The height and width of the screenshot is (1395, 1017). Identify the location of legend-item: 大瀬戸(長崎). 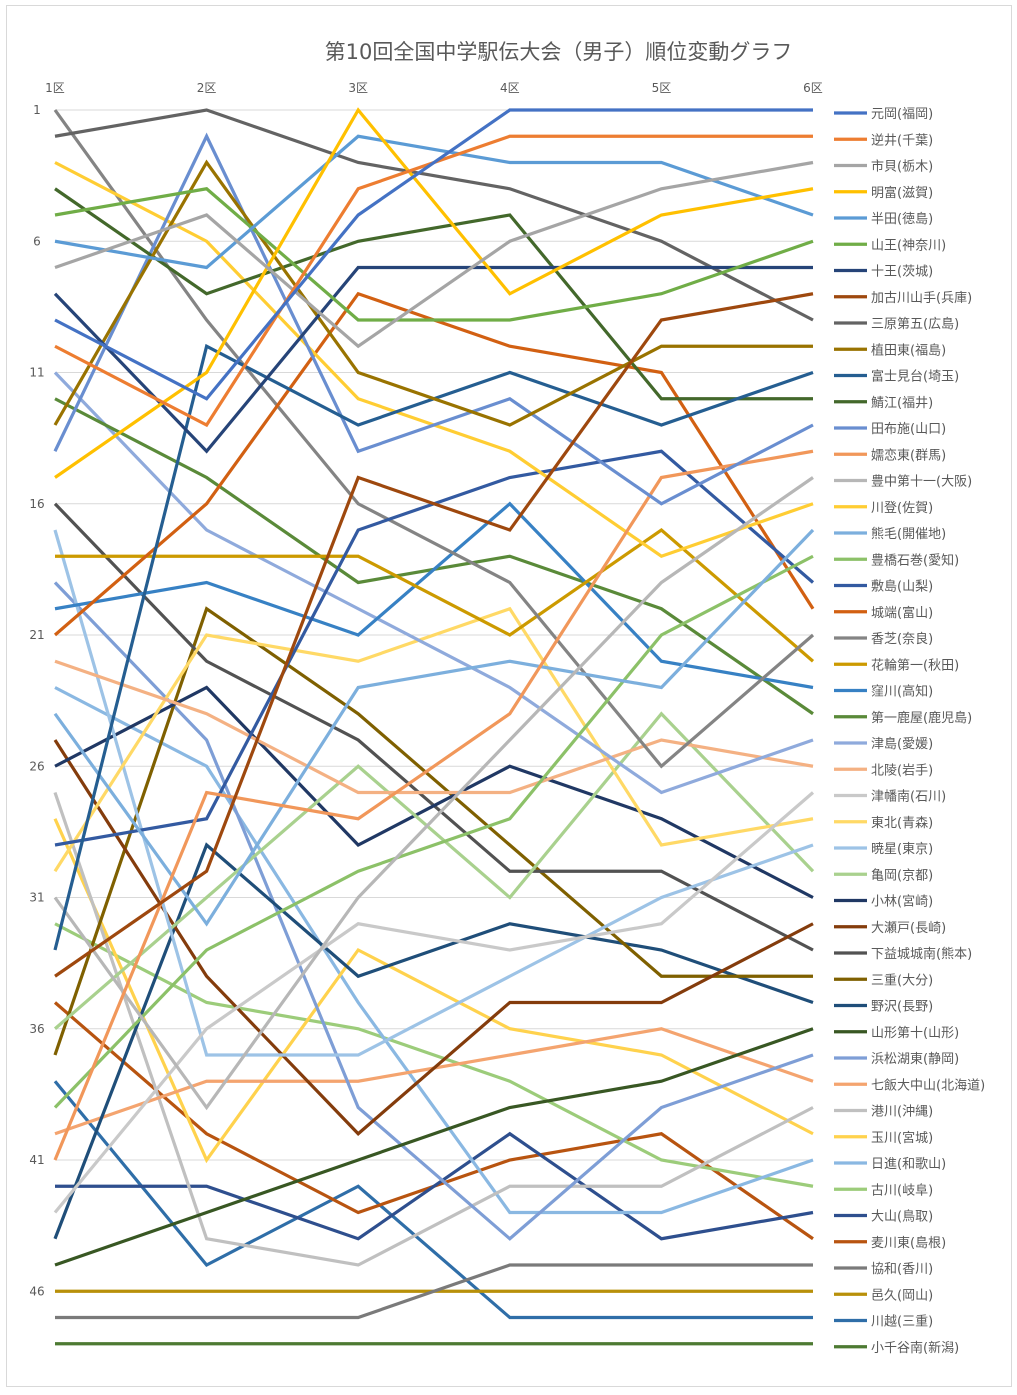
(890, 928).